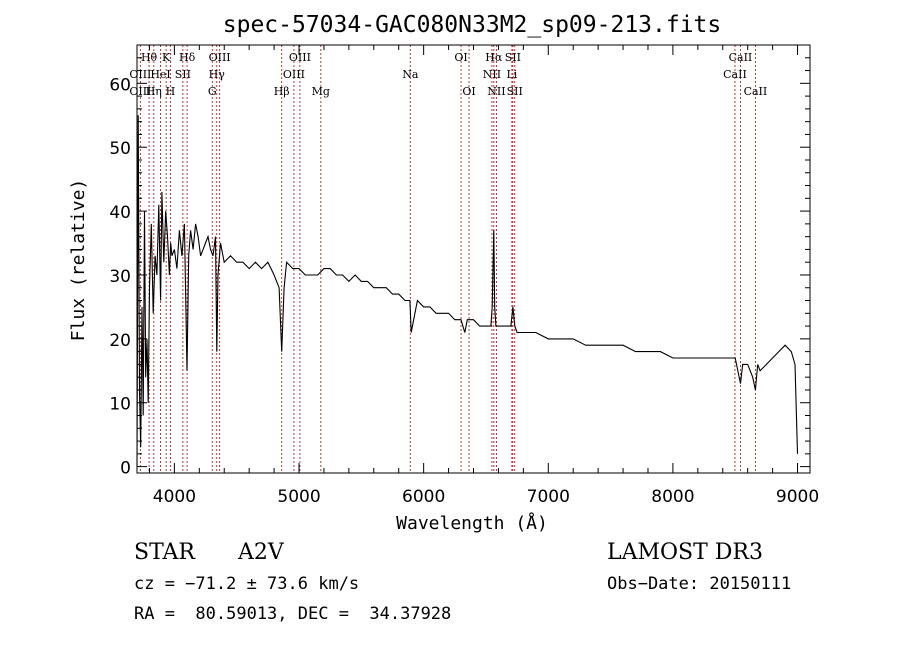 The height and width of the screenshot is (649, 900). Describe the element at coordinates (160, 74) in the screenshot. I see `line-label: HeI` at that location.